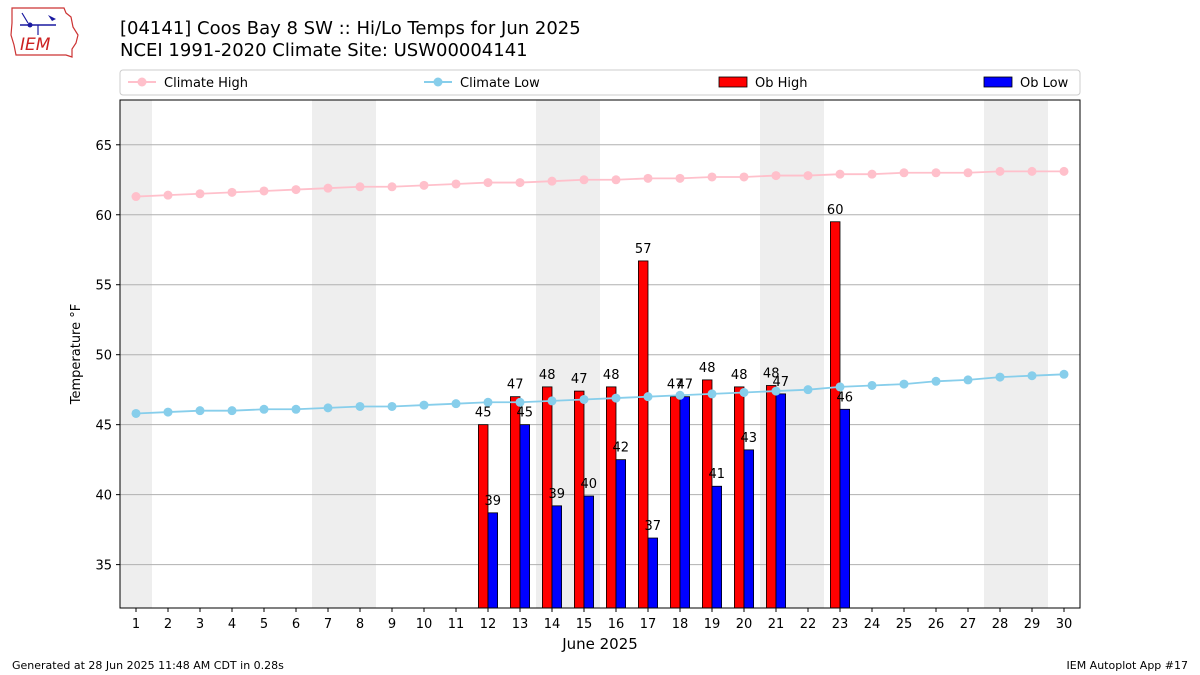  What do you see at coordinates (103, 356) in the screenshot?
I see `y-tick-label-50: 50` at bounding box center [103, 356].